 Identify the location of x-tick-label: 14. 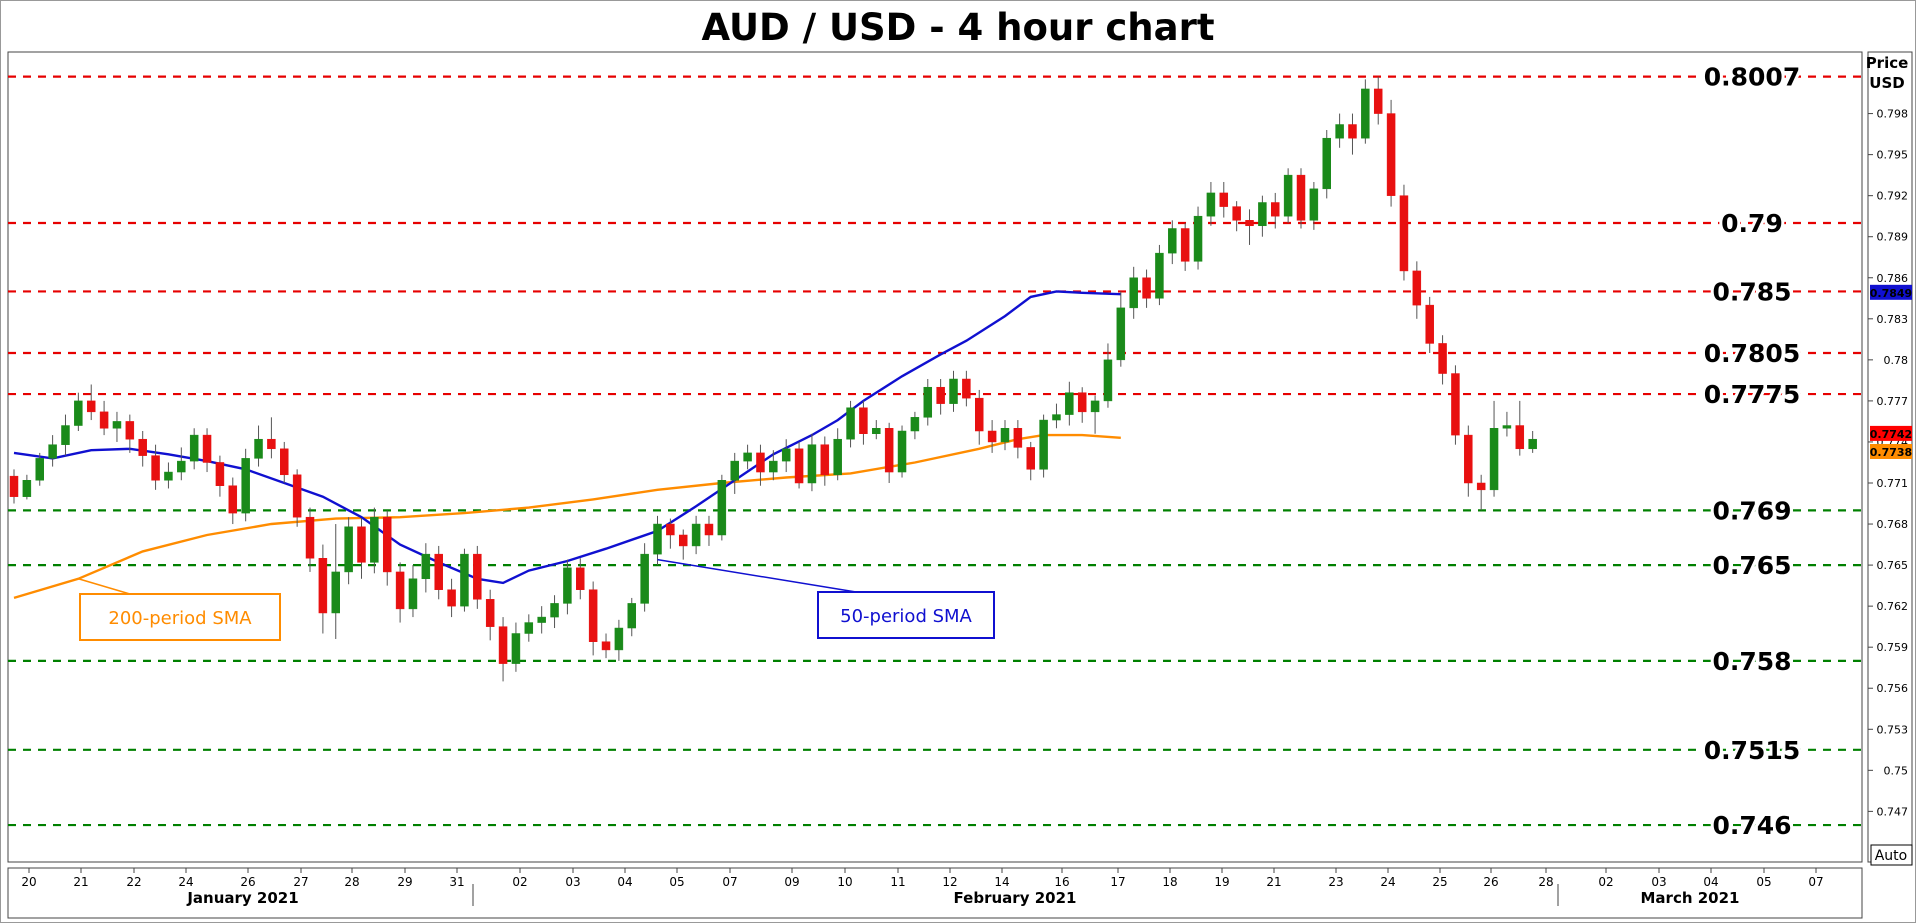
(1001, 882).